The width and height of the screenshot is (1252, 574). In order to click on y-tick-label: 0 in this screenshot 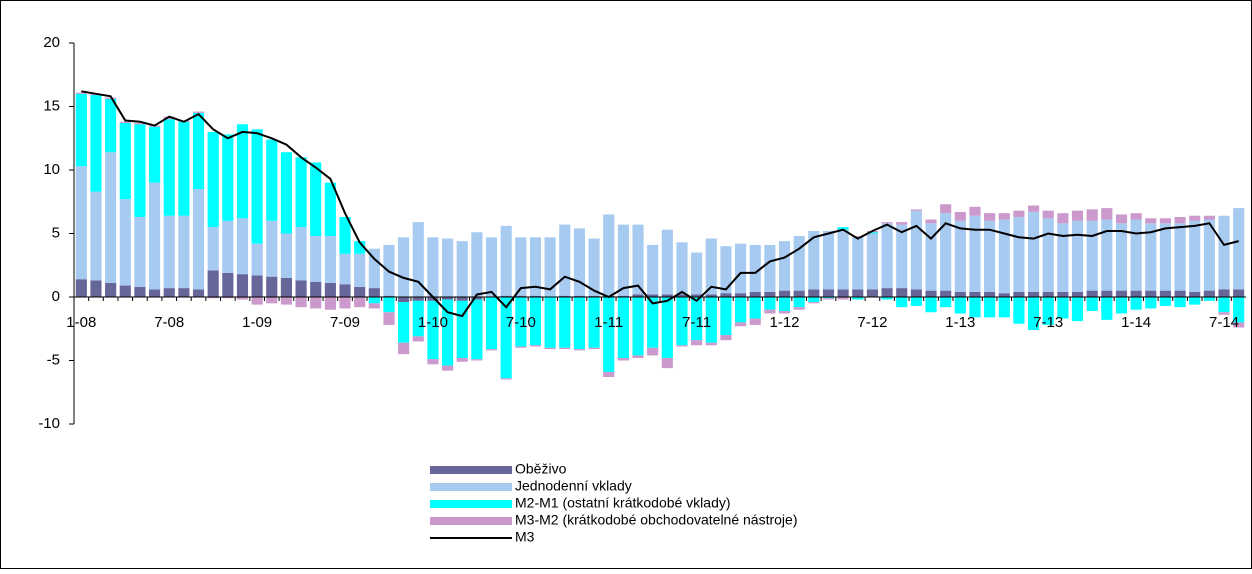, I will do `click(56, 296)`.